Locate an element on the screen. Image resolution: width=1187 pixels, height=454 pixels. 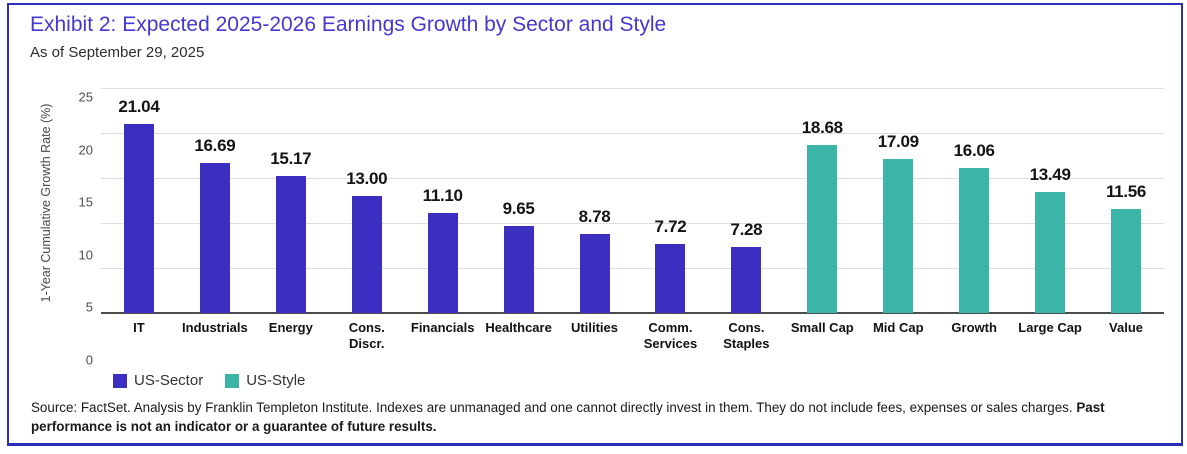
bar-value-label: 16.06 is located at coordinates (974, 151).